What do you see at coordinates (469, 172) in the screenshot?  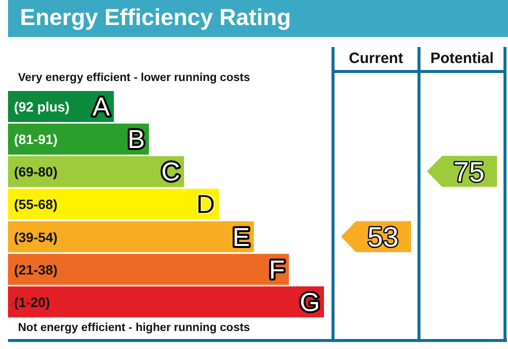 I see `text: 75` at bounding box center [469, 172].